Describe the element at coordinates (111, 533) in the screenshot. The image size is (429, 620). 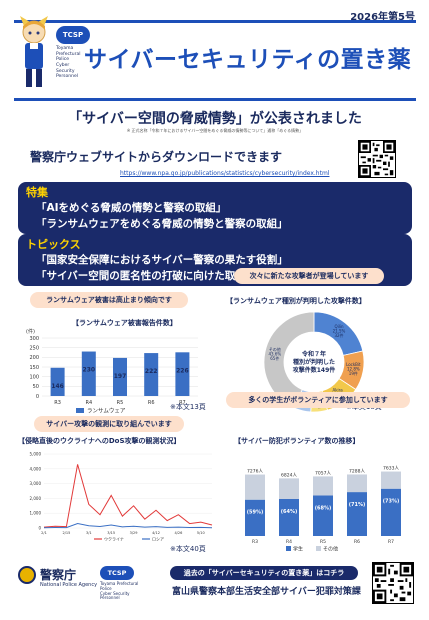
I see `chart3-x-tick: 3/15` at that location.